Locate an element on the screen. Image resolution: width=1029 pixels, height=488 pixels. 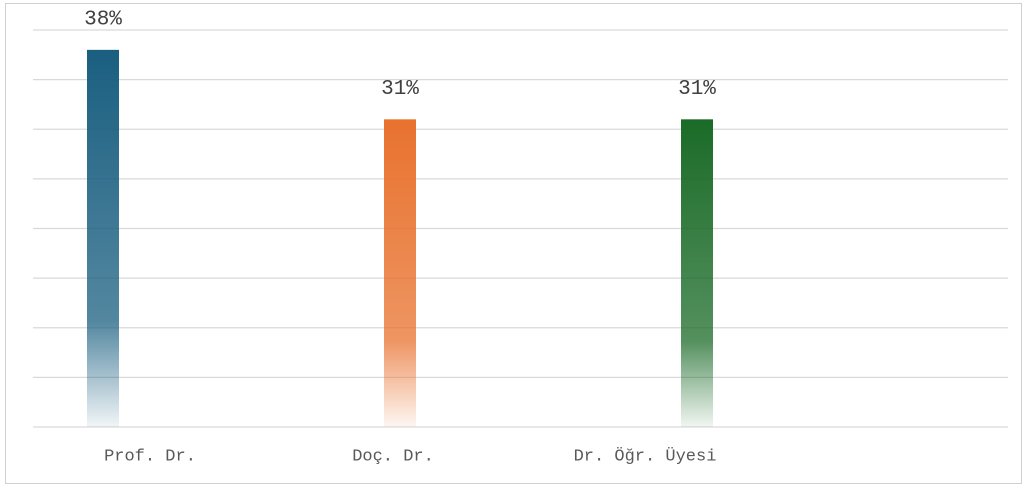
x-tick-label: Prof. Dr. is located at coordinates (150, 456).